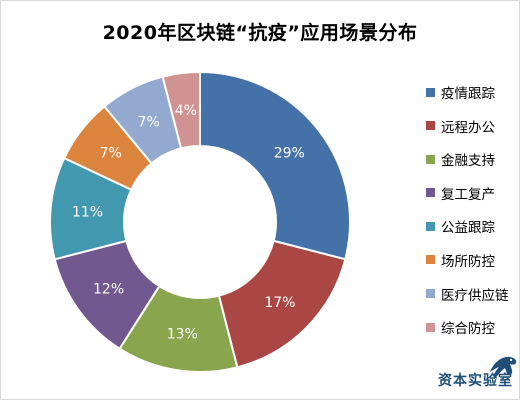 This screenshot has width=520, height=400. Describe the element at coordinates (182, 335) in the screenshot. I see `slice-label-3: 13%` at that location.